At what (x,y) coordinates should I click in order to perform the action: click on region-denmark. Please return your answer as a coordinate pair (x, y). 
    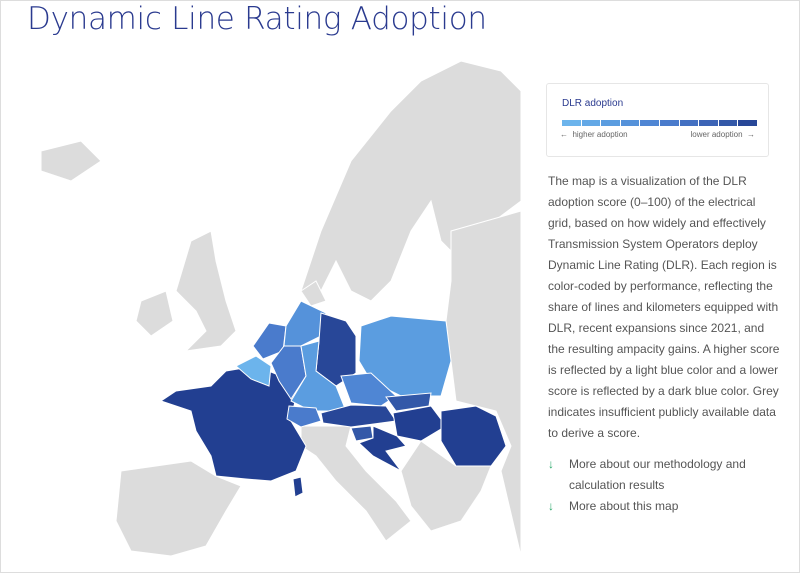
    Looking at the image, I should click on (313, 293).